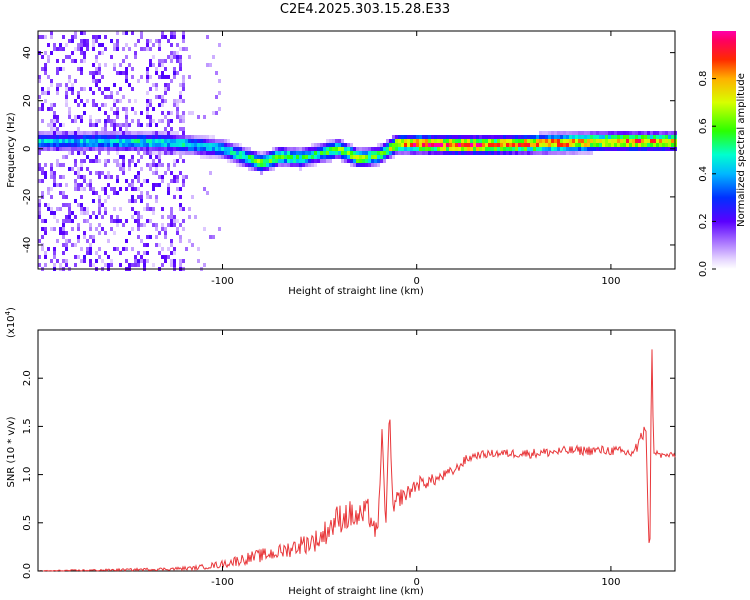 This screenshot has height=600, width=750. I want to click on colorbar-ticks: 0.00.20.40.60.8, so click(707, 174).